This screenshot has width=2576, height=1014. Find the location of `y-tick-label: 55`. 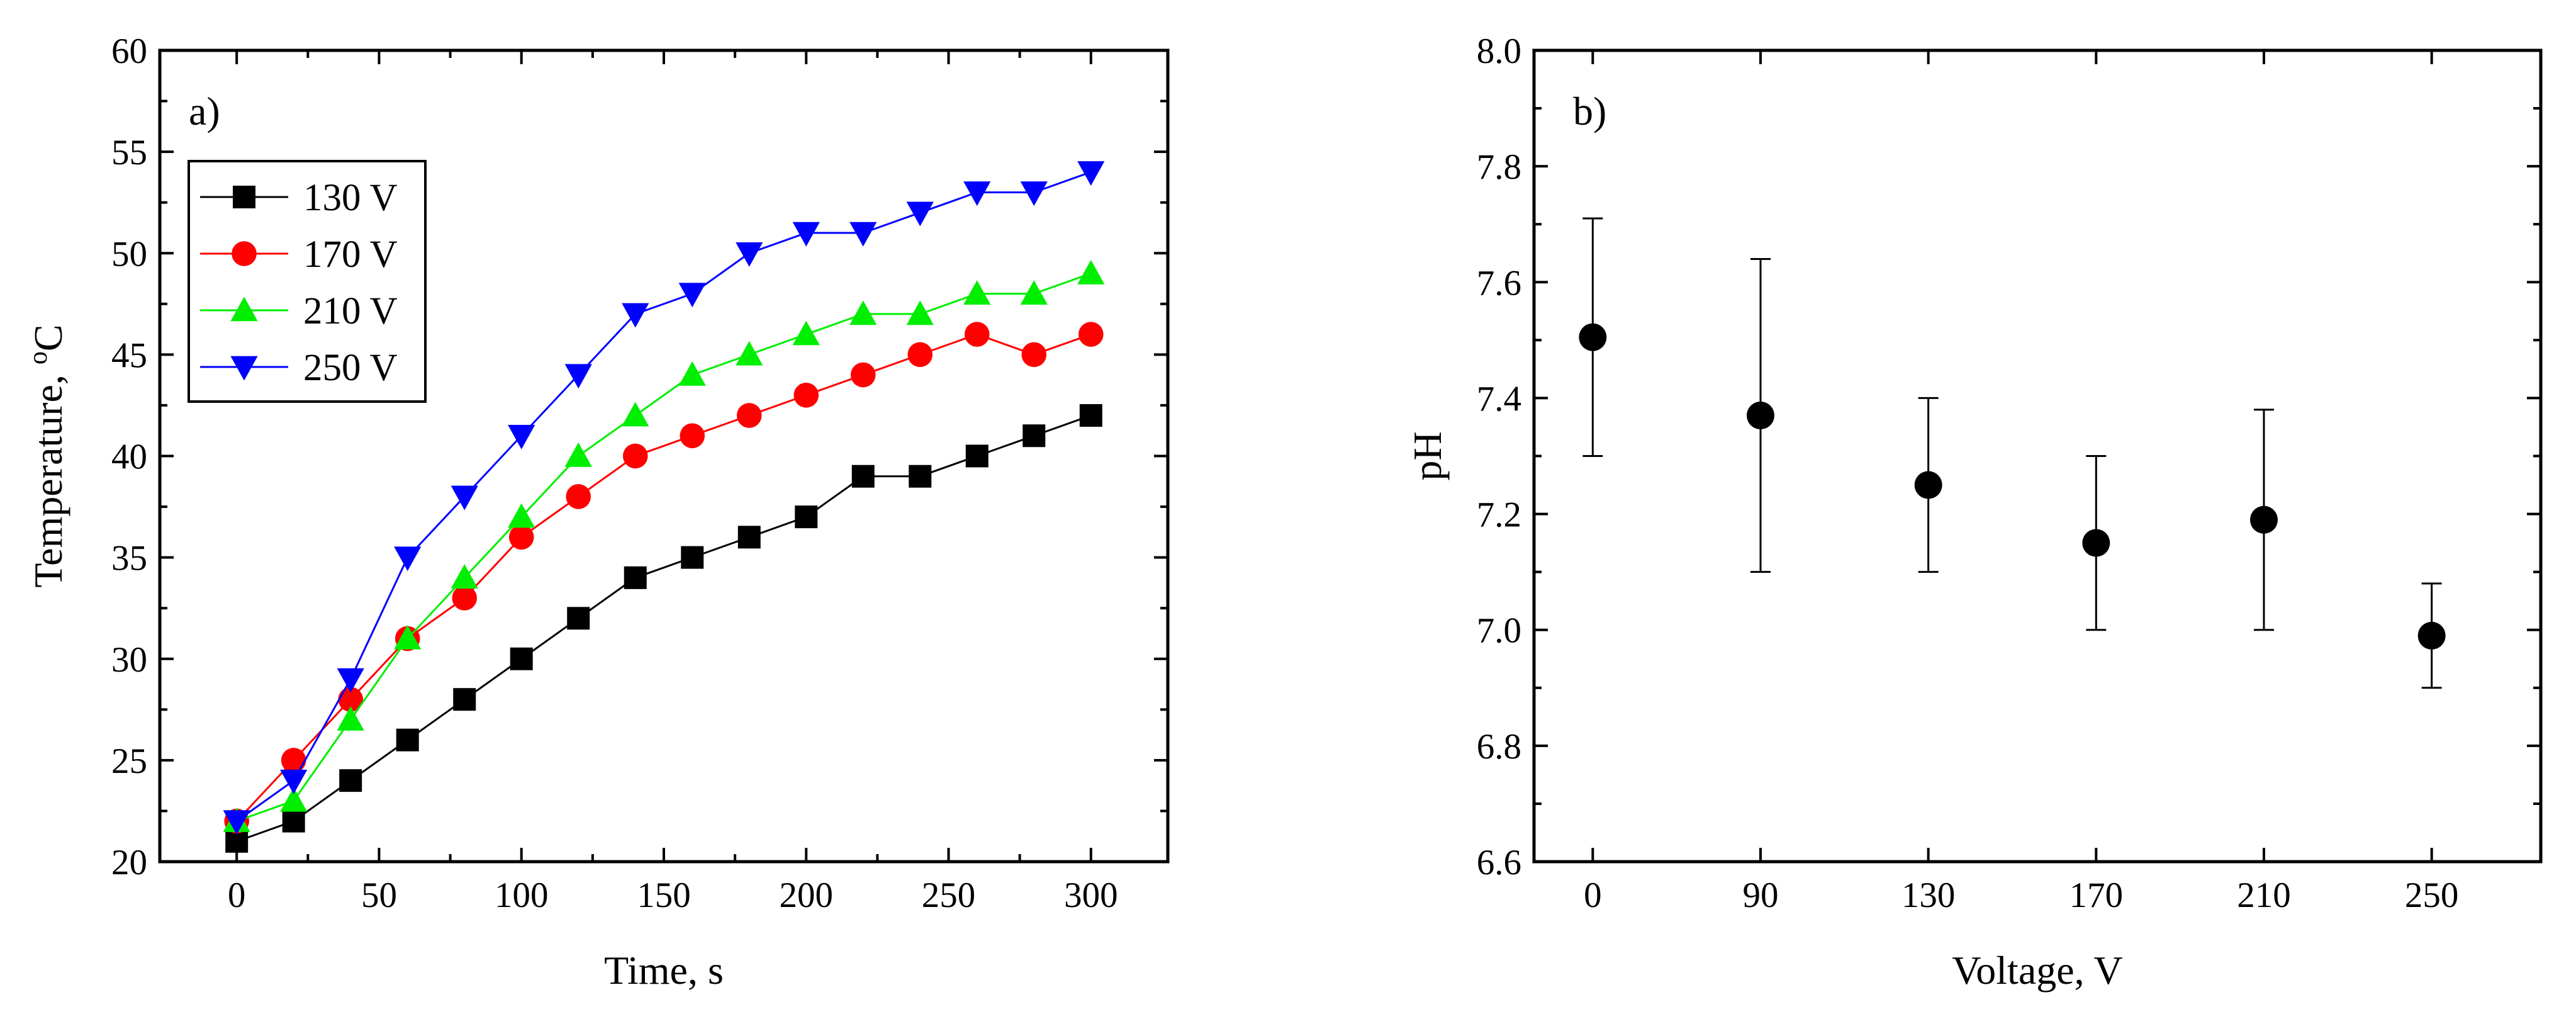

y-tick-label: 55 is located at coordinates (129, 152).